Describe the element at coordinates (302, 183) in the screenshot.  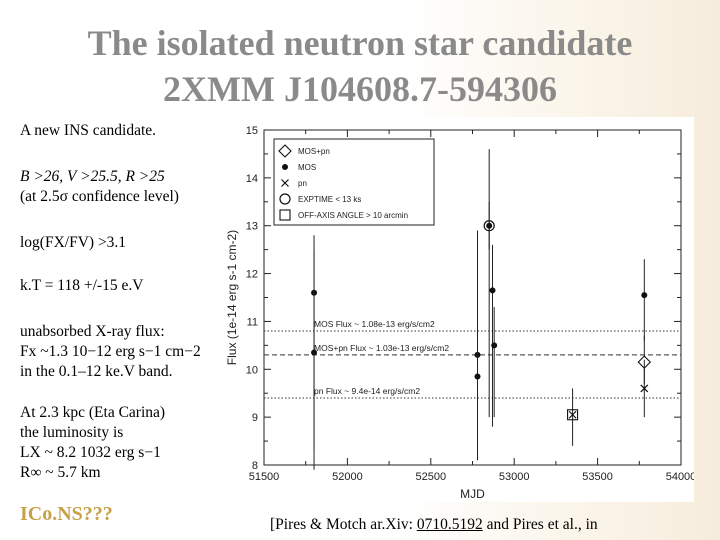
I see `legend-label: pn` at that location.